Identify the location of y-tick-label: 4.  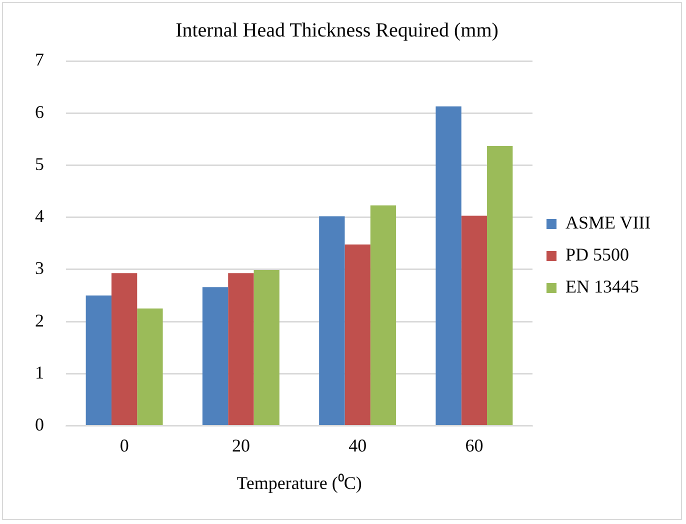
(39, 216).